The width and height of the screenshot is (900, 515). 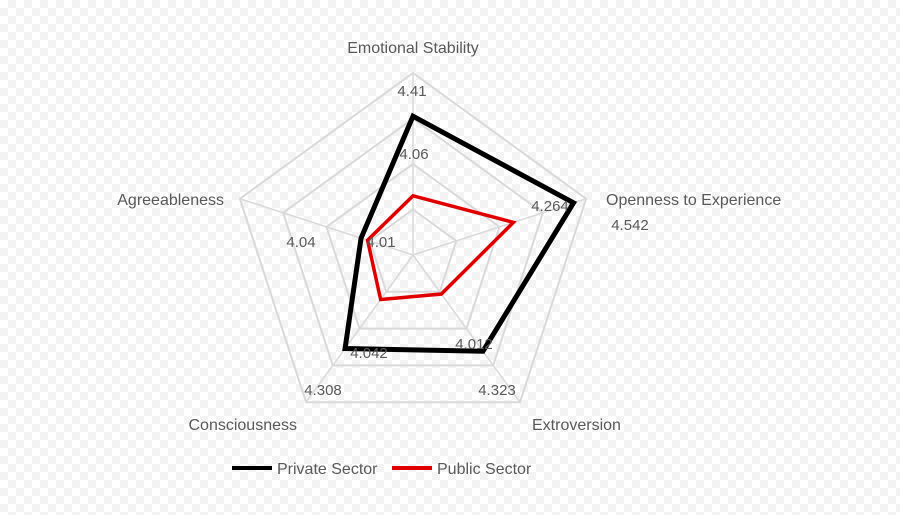 I want to click on series-line-private-sector, so click(x=460, y=233).